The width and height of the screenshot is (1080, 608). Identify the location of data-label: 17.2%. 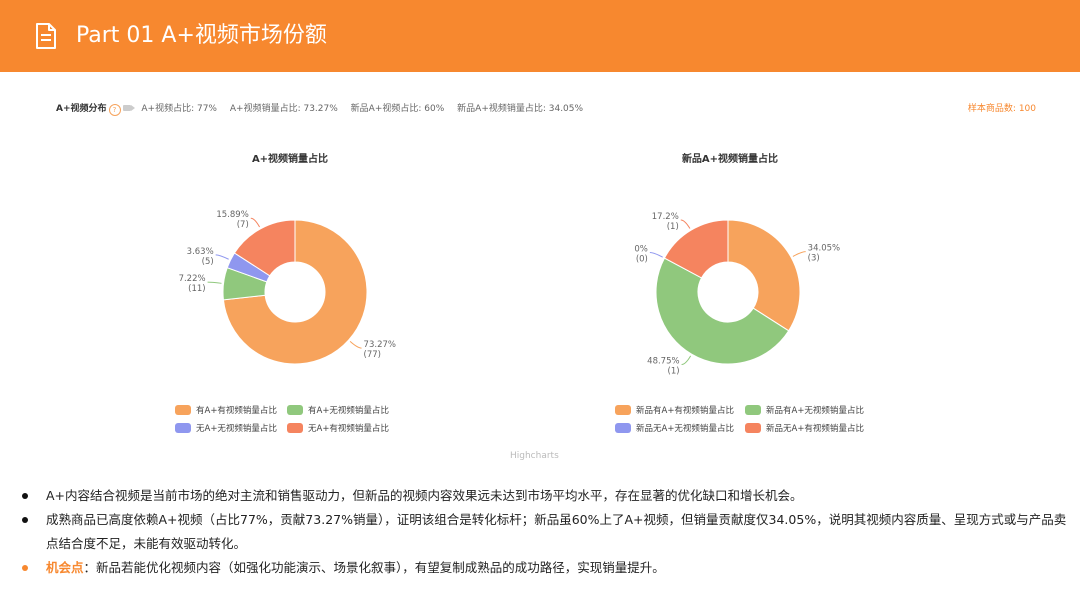
(665, 217).